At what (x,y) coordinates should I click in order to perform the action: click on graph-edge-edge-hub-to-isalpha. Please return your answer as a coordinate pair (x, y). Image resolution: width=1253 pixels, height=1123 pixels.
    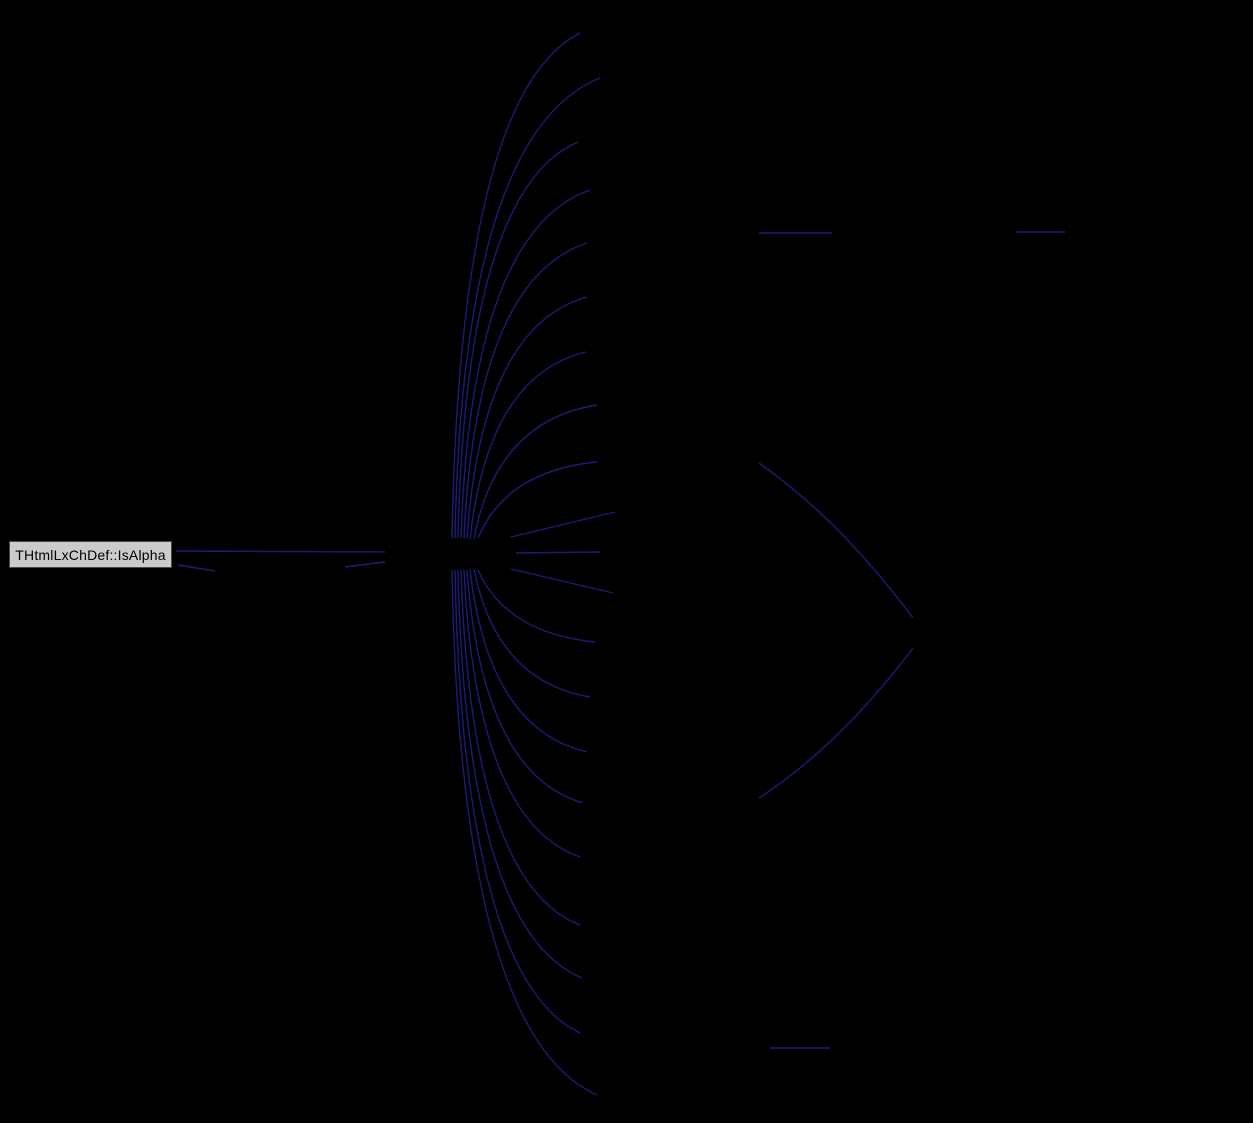
    Looking at the image, I should click on (280, 551).